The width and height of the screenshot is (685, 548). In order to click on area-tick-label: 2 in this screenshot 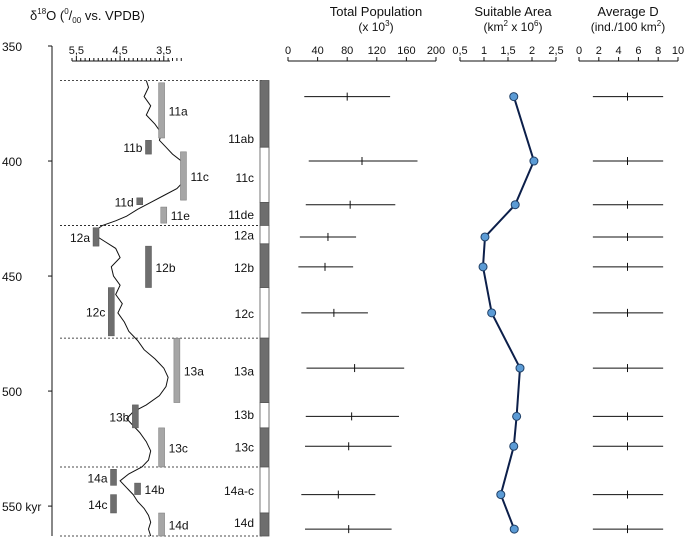, I will do `click(532, 51)`.